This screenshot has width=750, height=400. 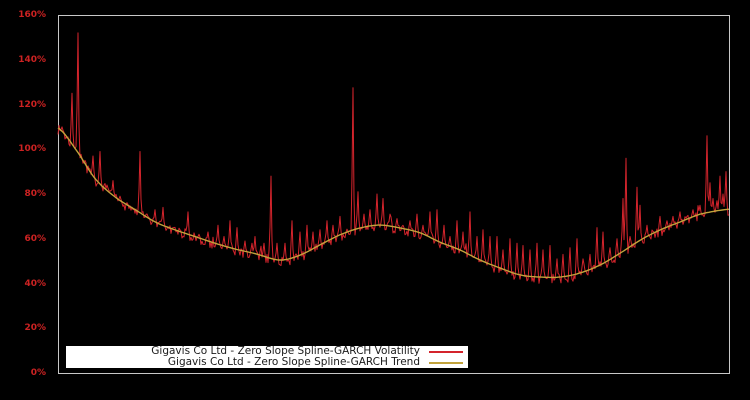 What do you see at coordinates (35, 194) in the screenshot?
I see `y-axis-tick-label: 80%` at bounding box center [35, 194].